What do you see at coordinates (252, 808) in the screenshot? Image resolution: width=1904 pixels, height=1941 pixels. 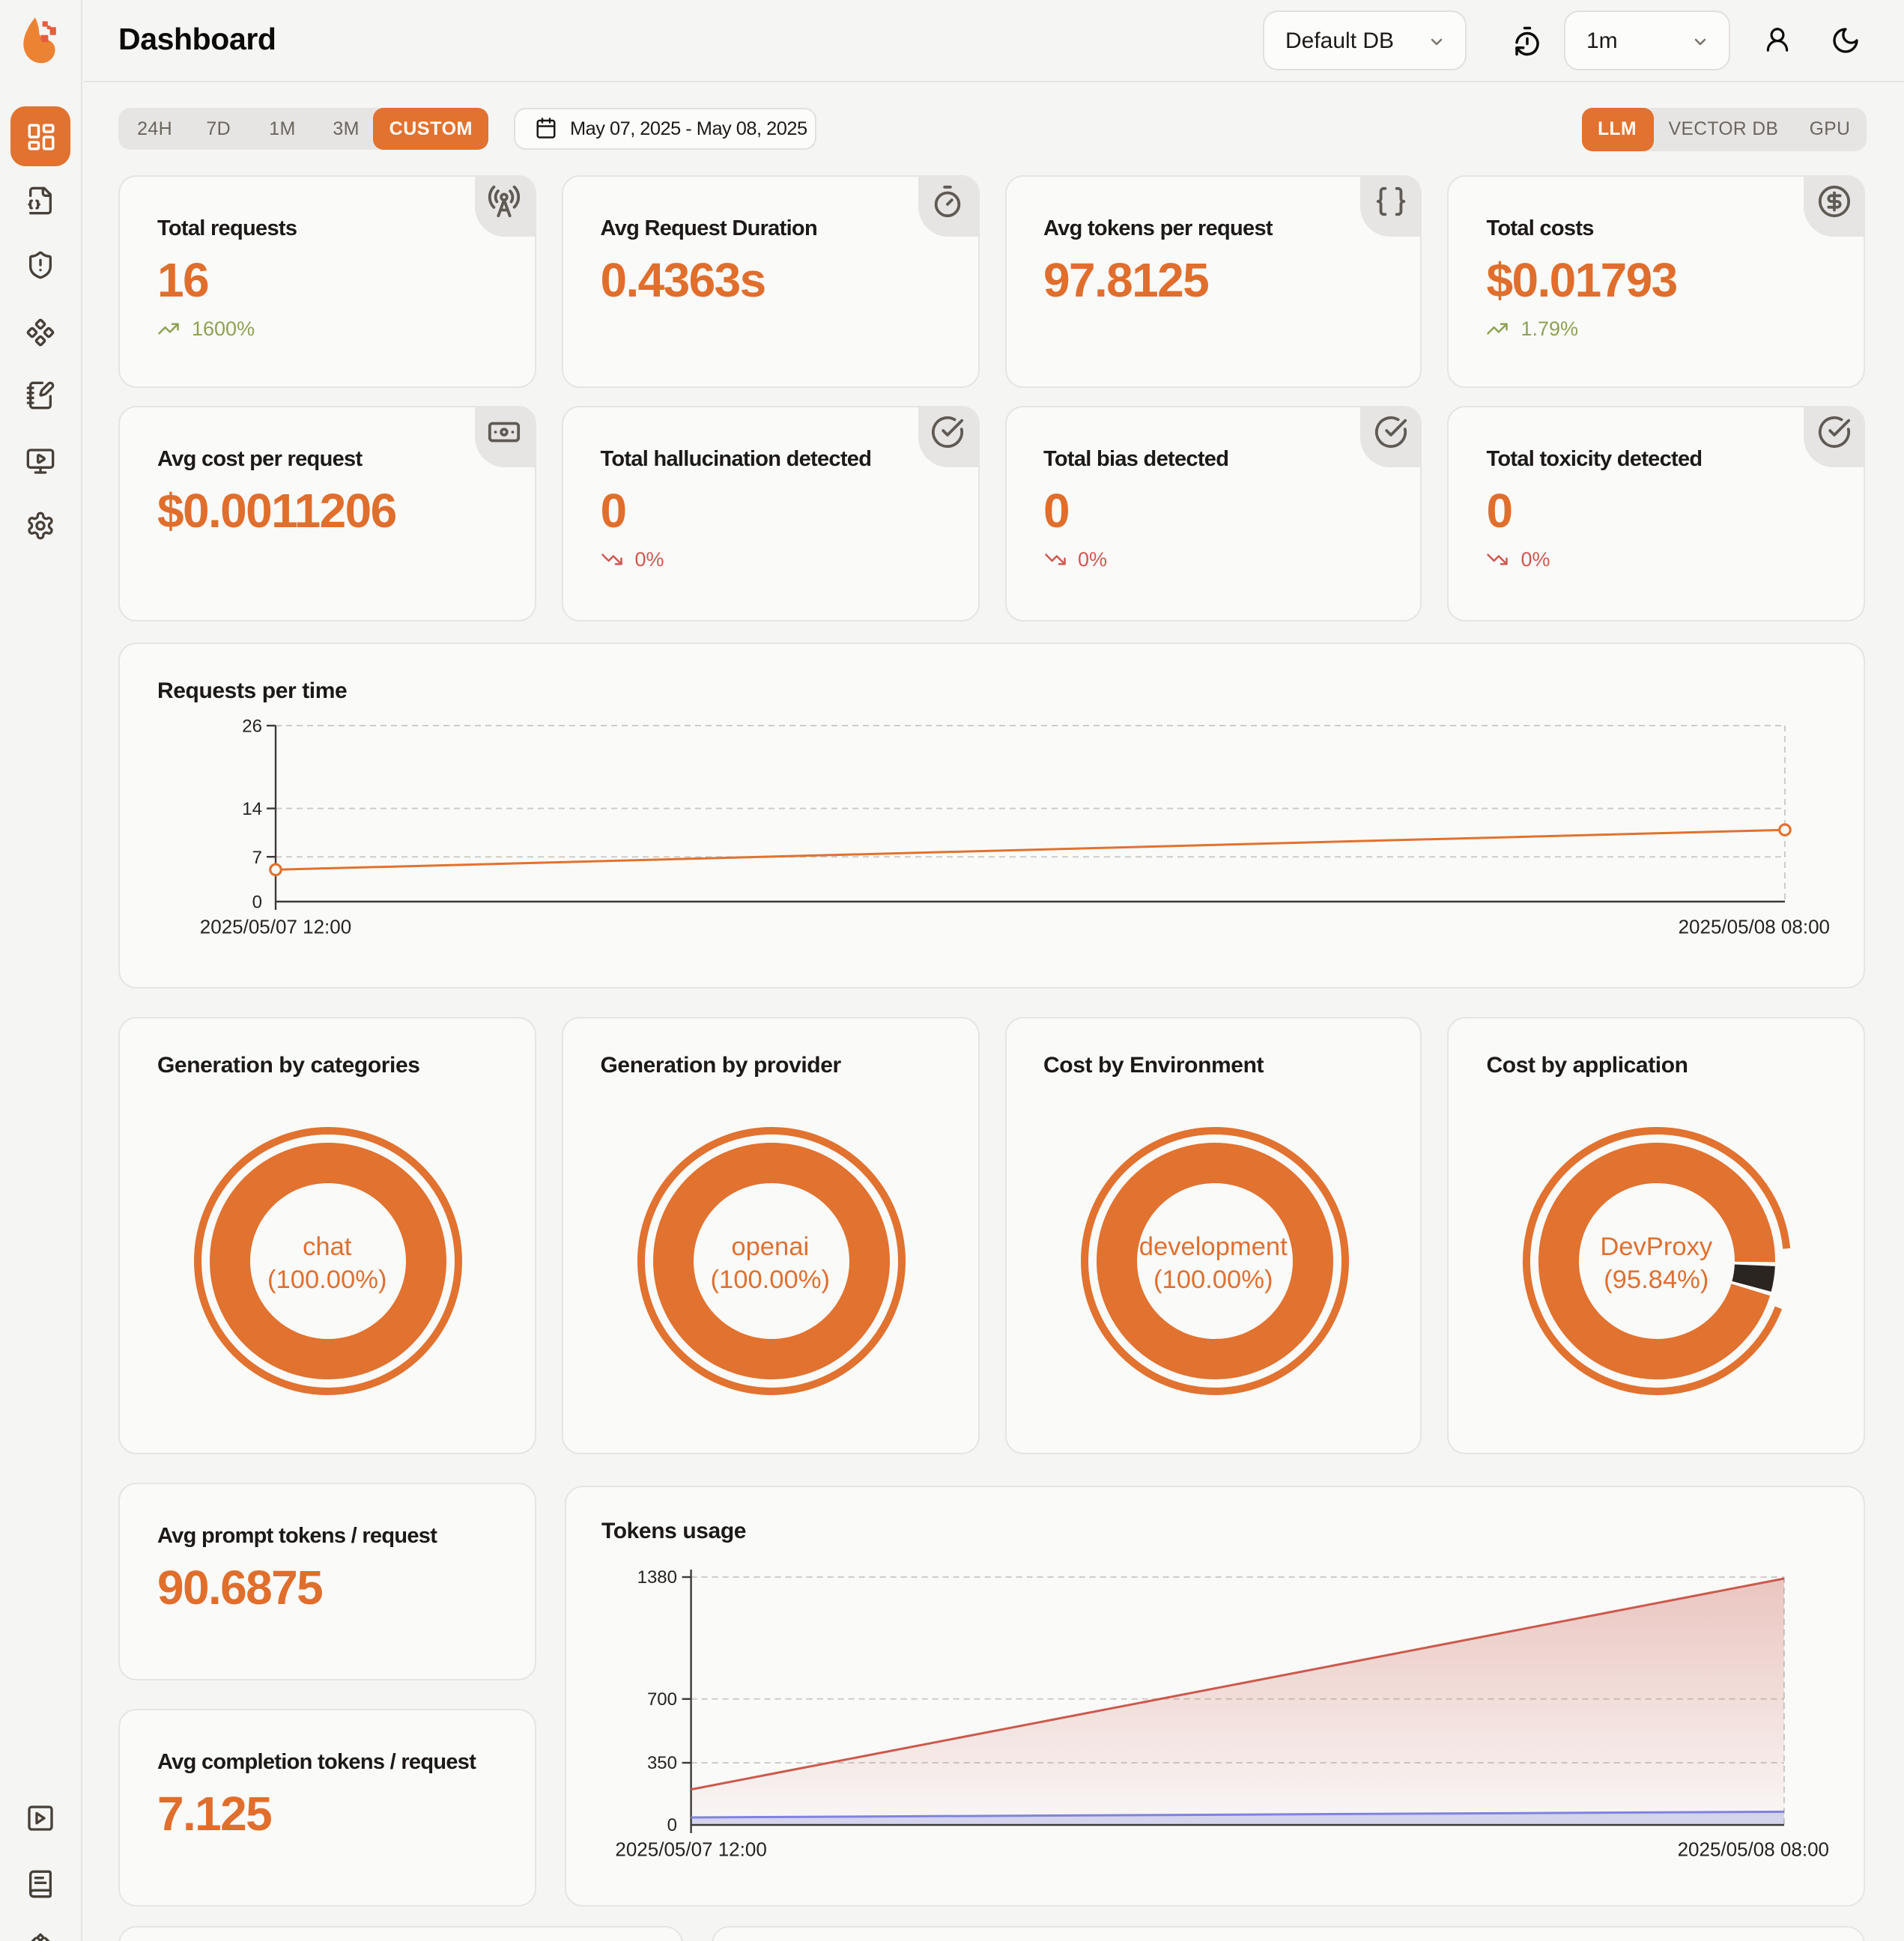 I see `svg-text: 14` at bounding box center [252, 808].